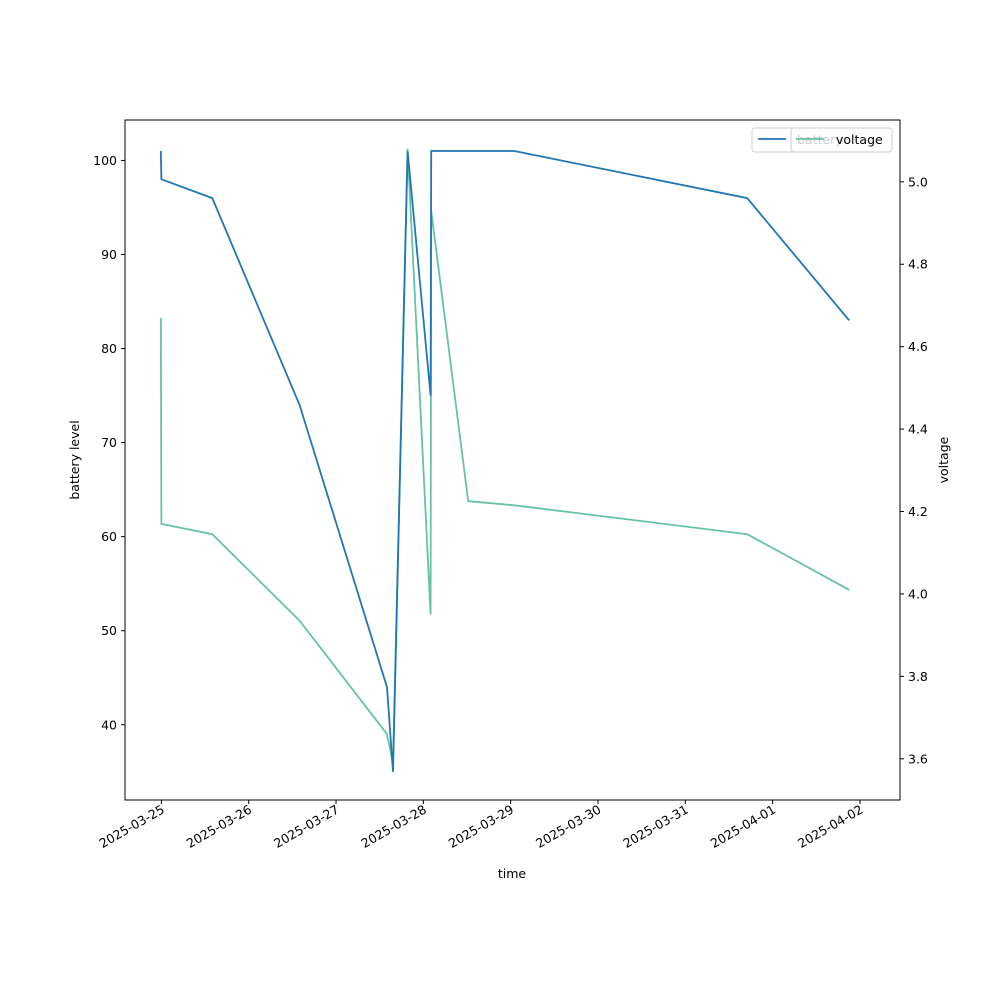  What do you see at coordinates (105, 160) in the screenshot?
I see `left-y-tick-label: 100` at bounding box center [105, 160].